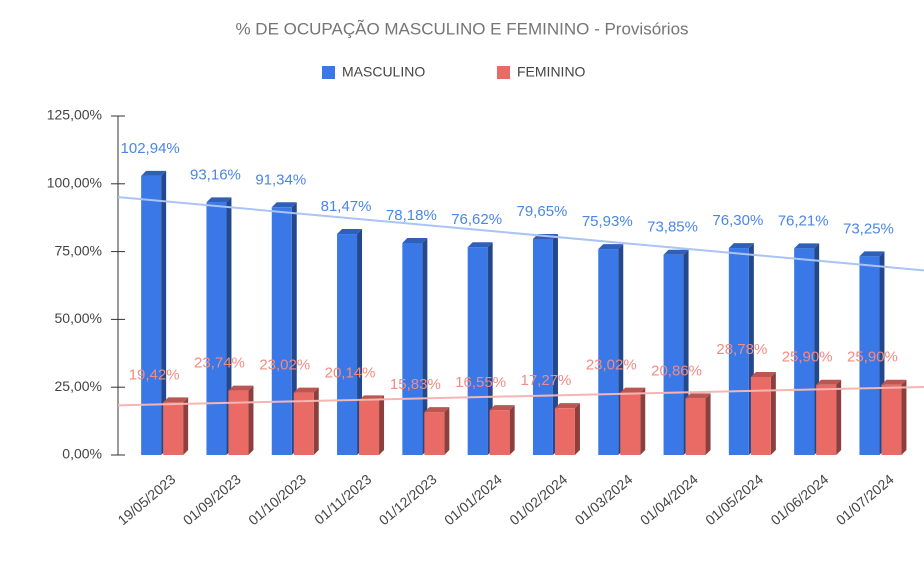  Describe the element at coordinates (476, 219) in the screenshot. I see `data-label: 76,62%` at that location.